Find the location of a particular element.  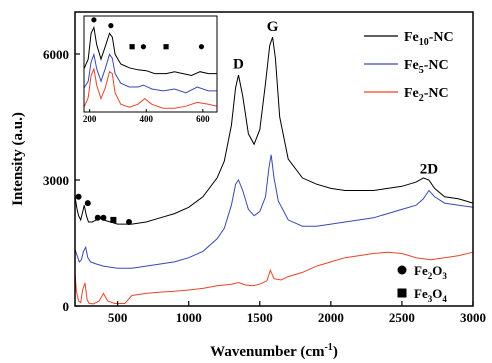

fe3o4-marker is located at coordinates (113, 219).